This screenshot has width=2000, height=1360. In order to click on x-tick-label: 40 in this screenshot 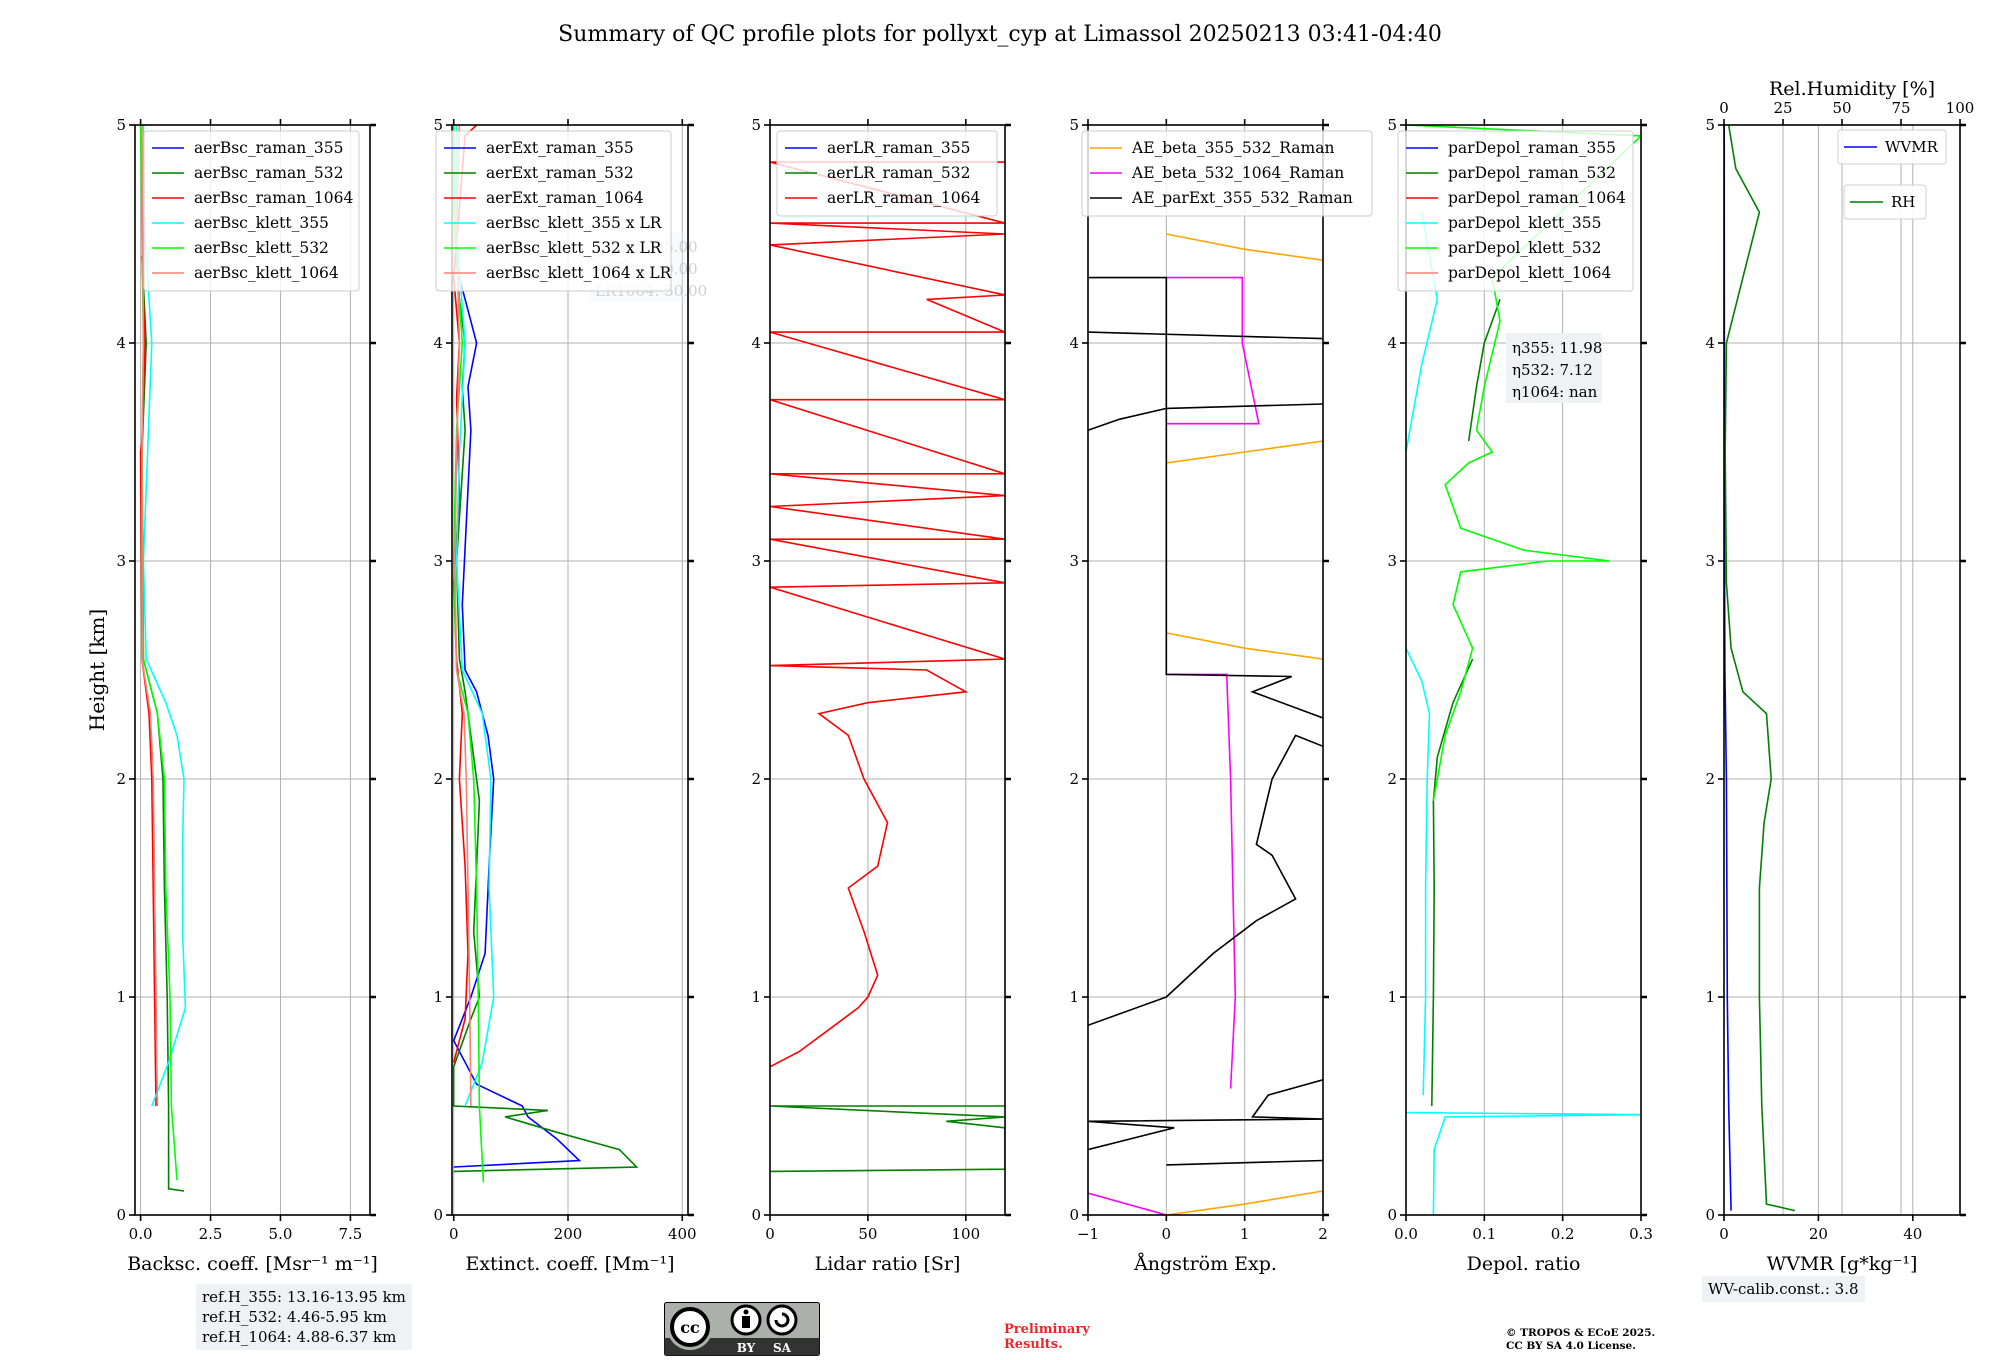, I will do `click(1912, 1234)`.